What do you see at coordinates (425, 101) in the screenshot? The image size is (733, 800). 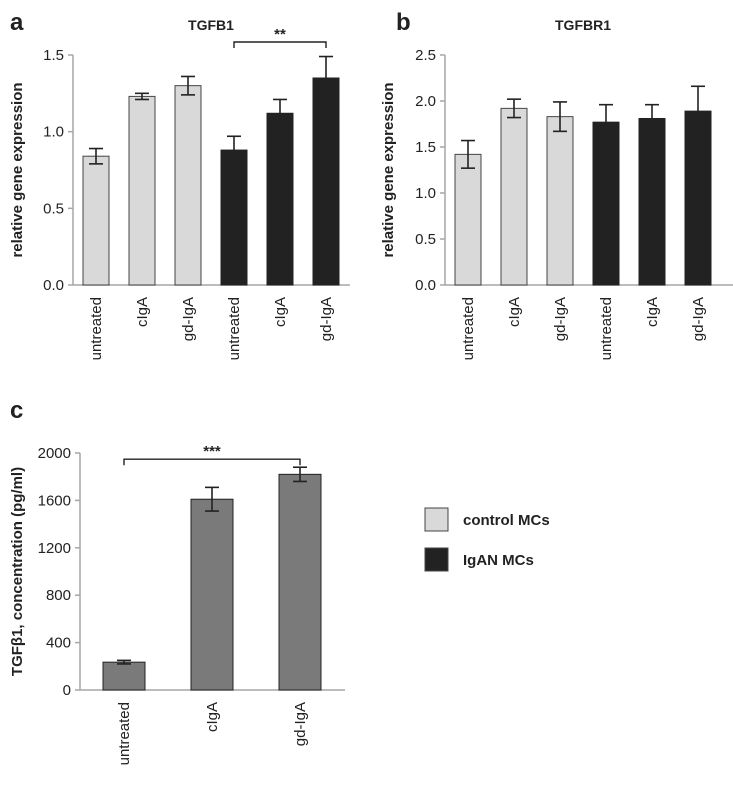 I see `y-tick-label: 2.0` at bounding box center [425, 101].